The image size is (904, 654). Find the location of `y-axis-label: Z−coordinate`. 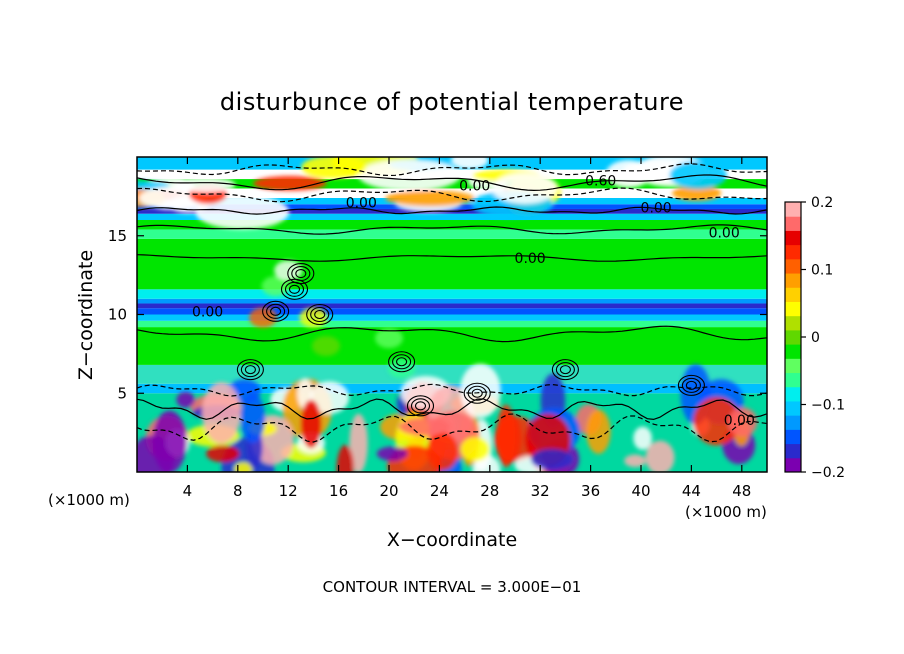

y-axis-label: Z−coordinate is located at coordinates (86, 315).